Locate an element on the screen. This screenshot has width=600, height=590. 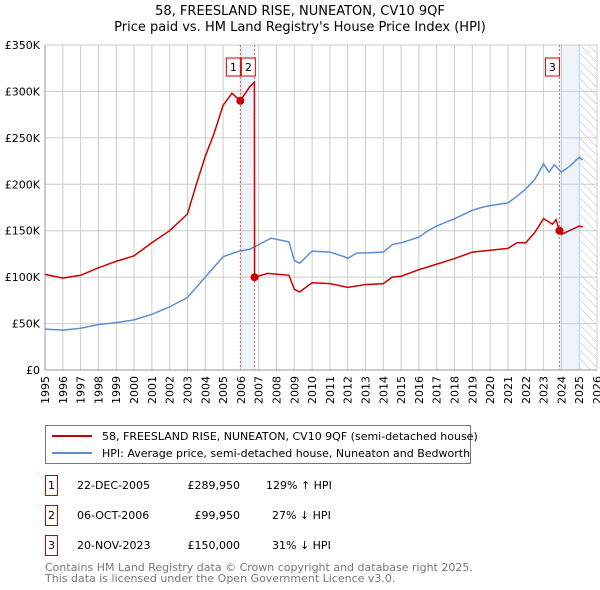
x-tick-label: 2012 is located at coordinates (348, 390).